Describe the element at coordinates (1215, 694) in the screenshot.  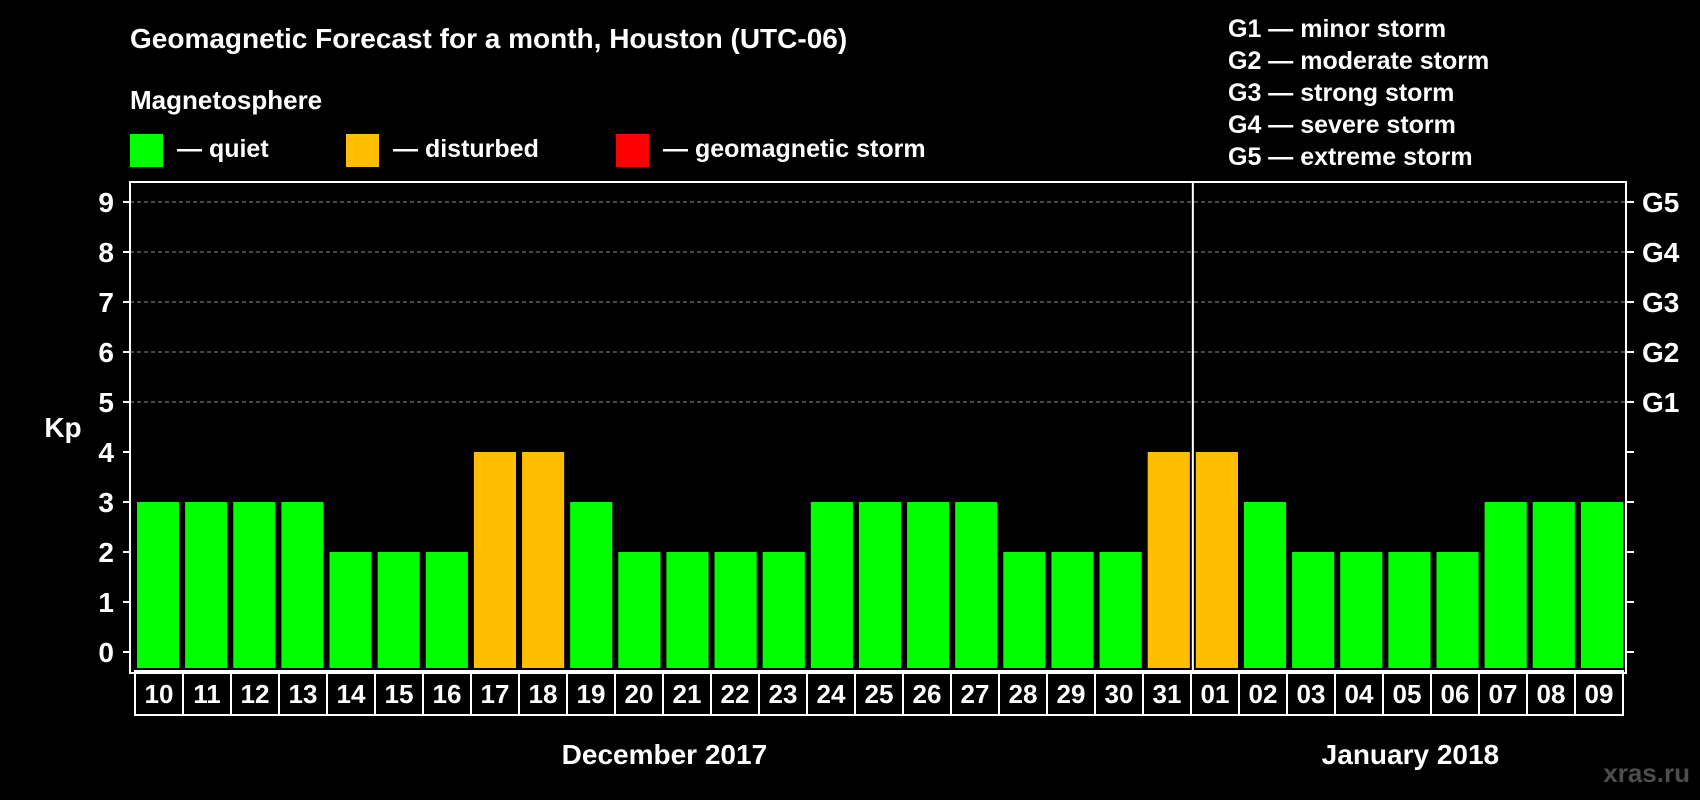
I see `day-label: 01` at that location.